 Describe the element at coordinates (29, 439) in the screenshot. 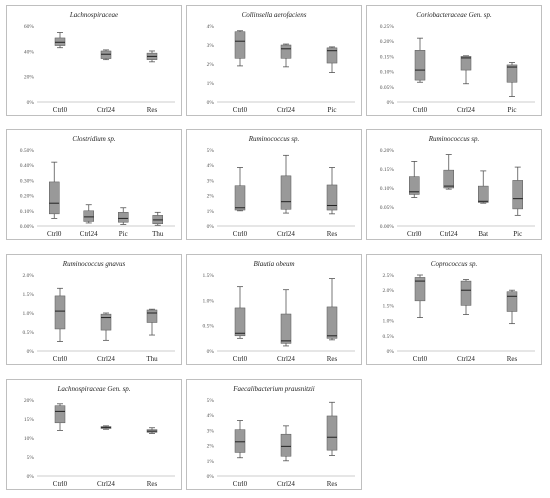

I see `y-tick-label: 10%` at that location.